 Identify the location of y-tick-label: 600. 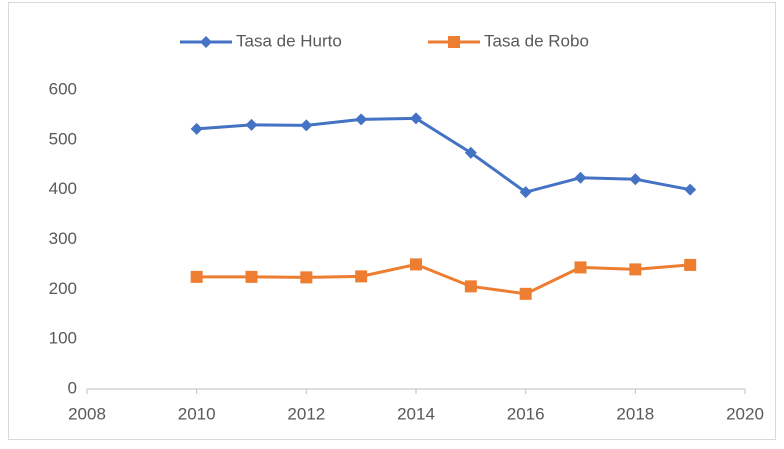
(63, 88).